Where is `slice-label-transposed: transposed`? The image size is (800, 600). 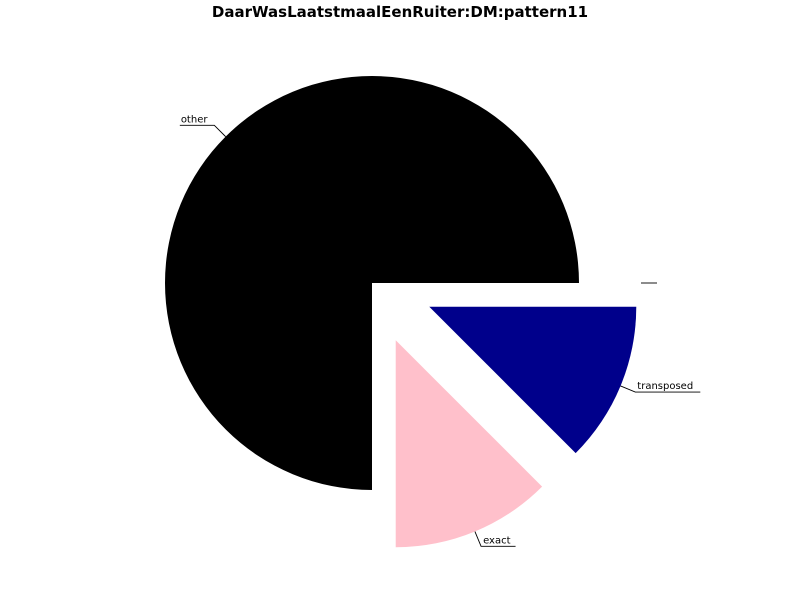 slice-label-transposed: transposed is located at coordinates (665, 386).